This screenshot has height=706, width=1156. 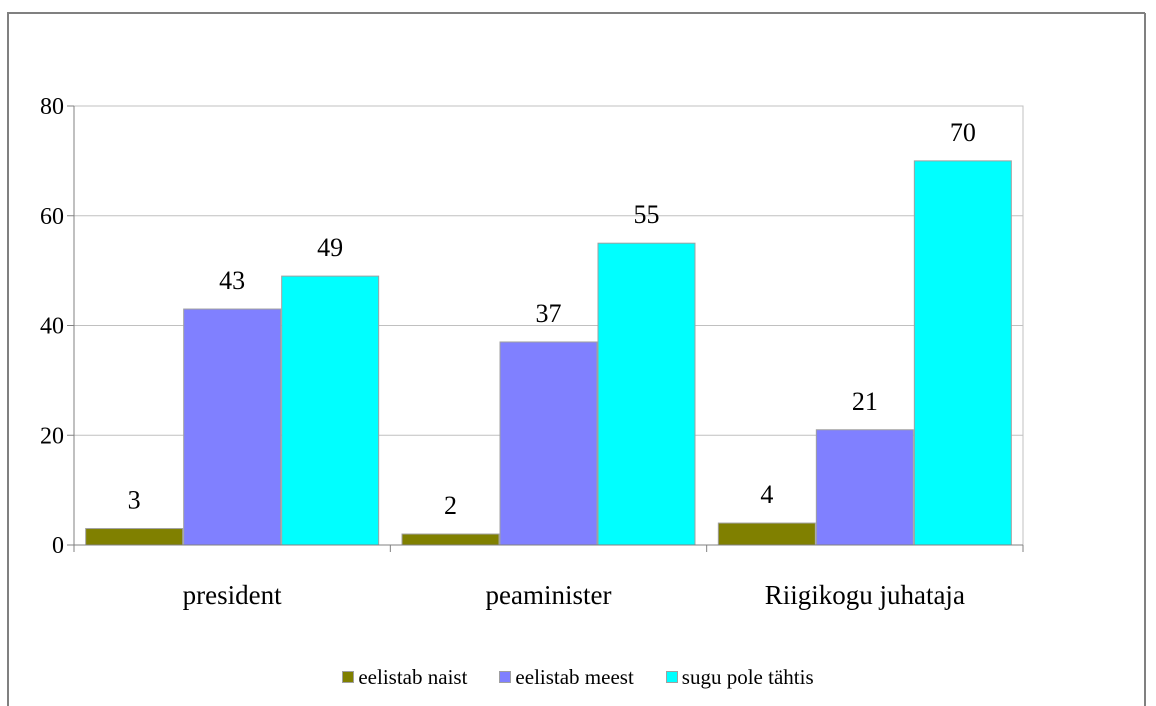 I want to click on legend-label: eelistab meest, so click(x=574, y=676).